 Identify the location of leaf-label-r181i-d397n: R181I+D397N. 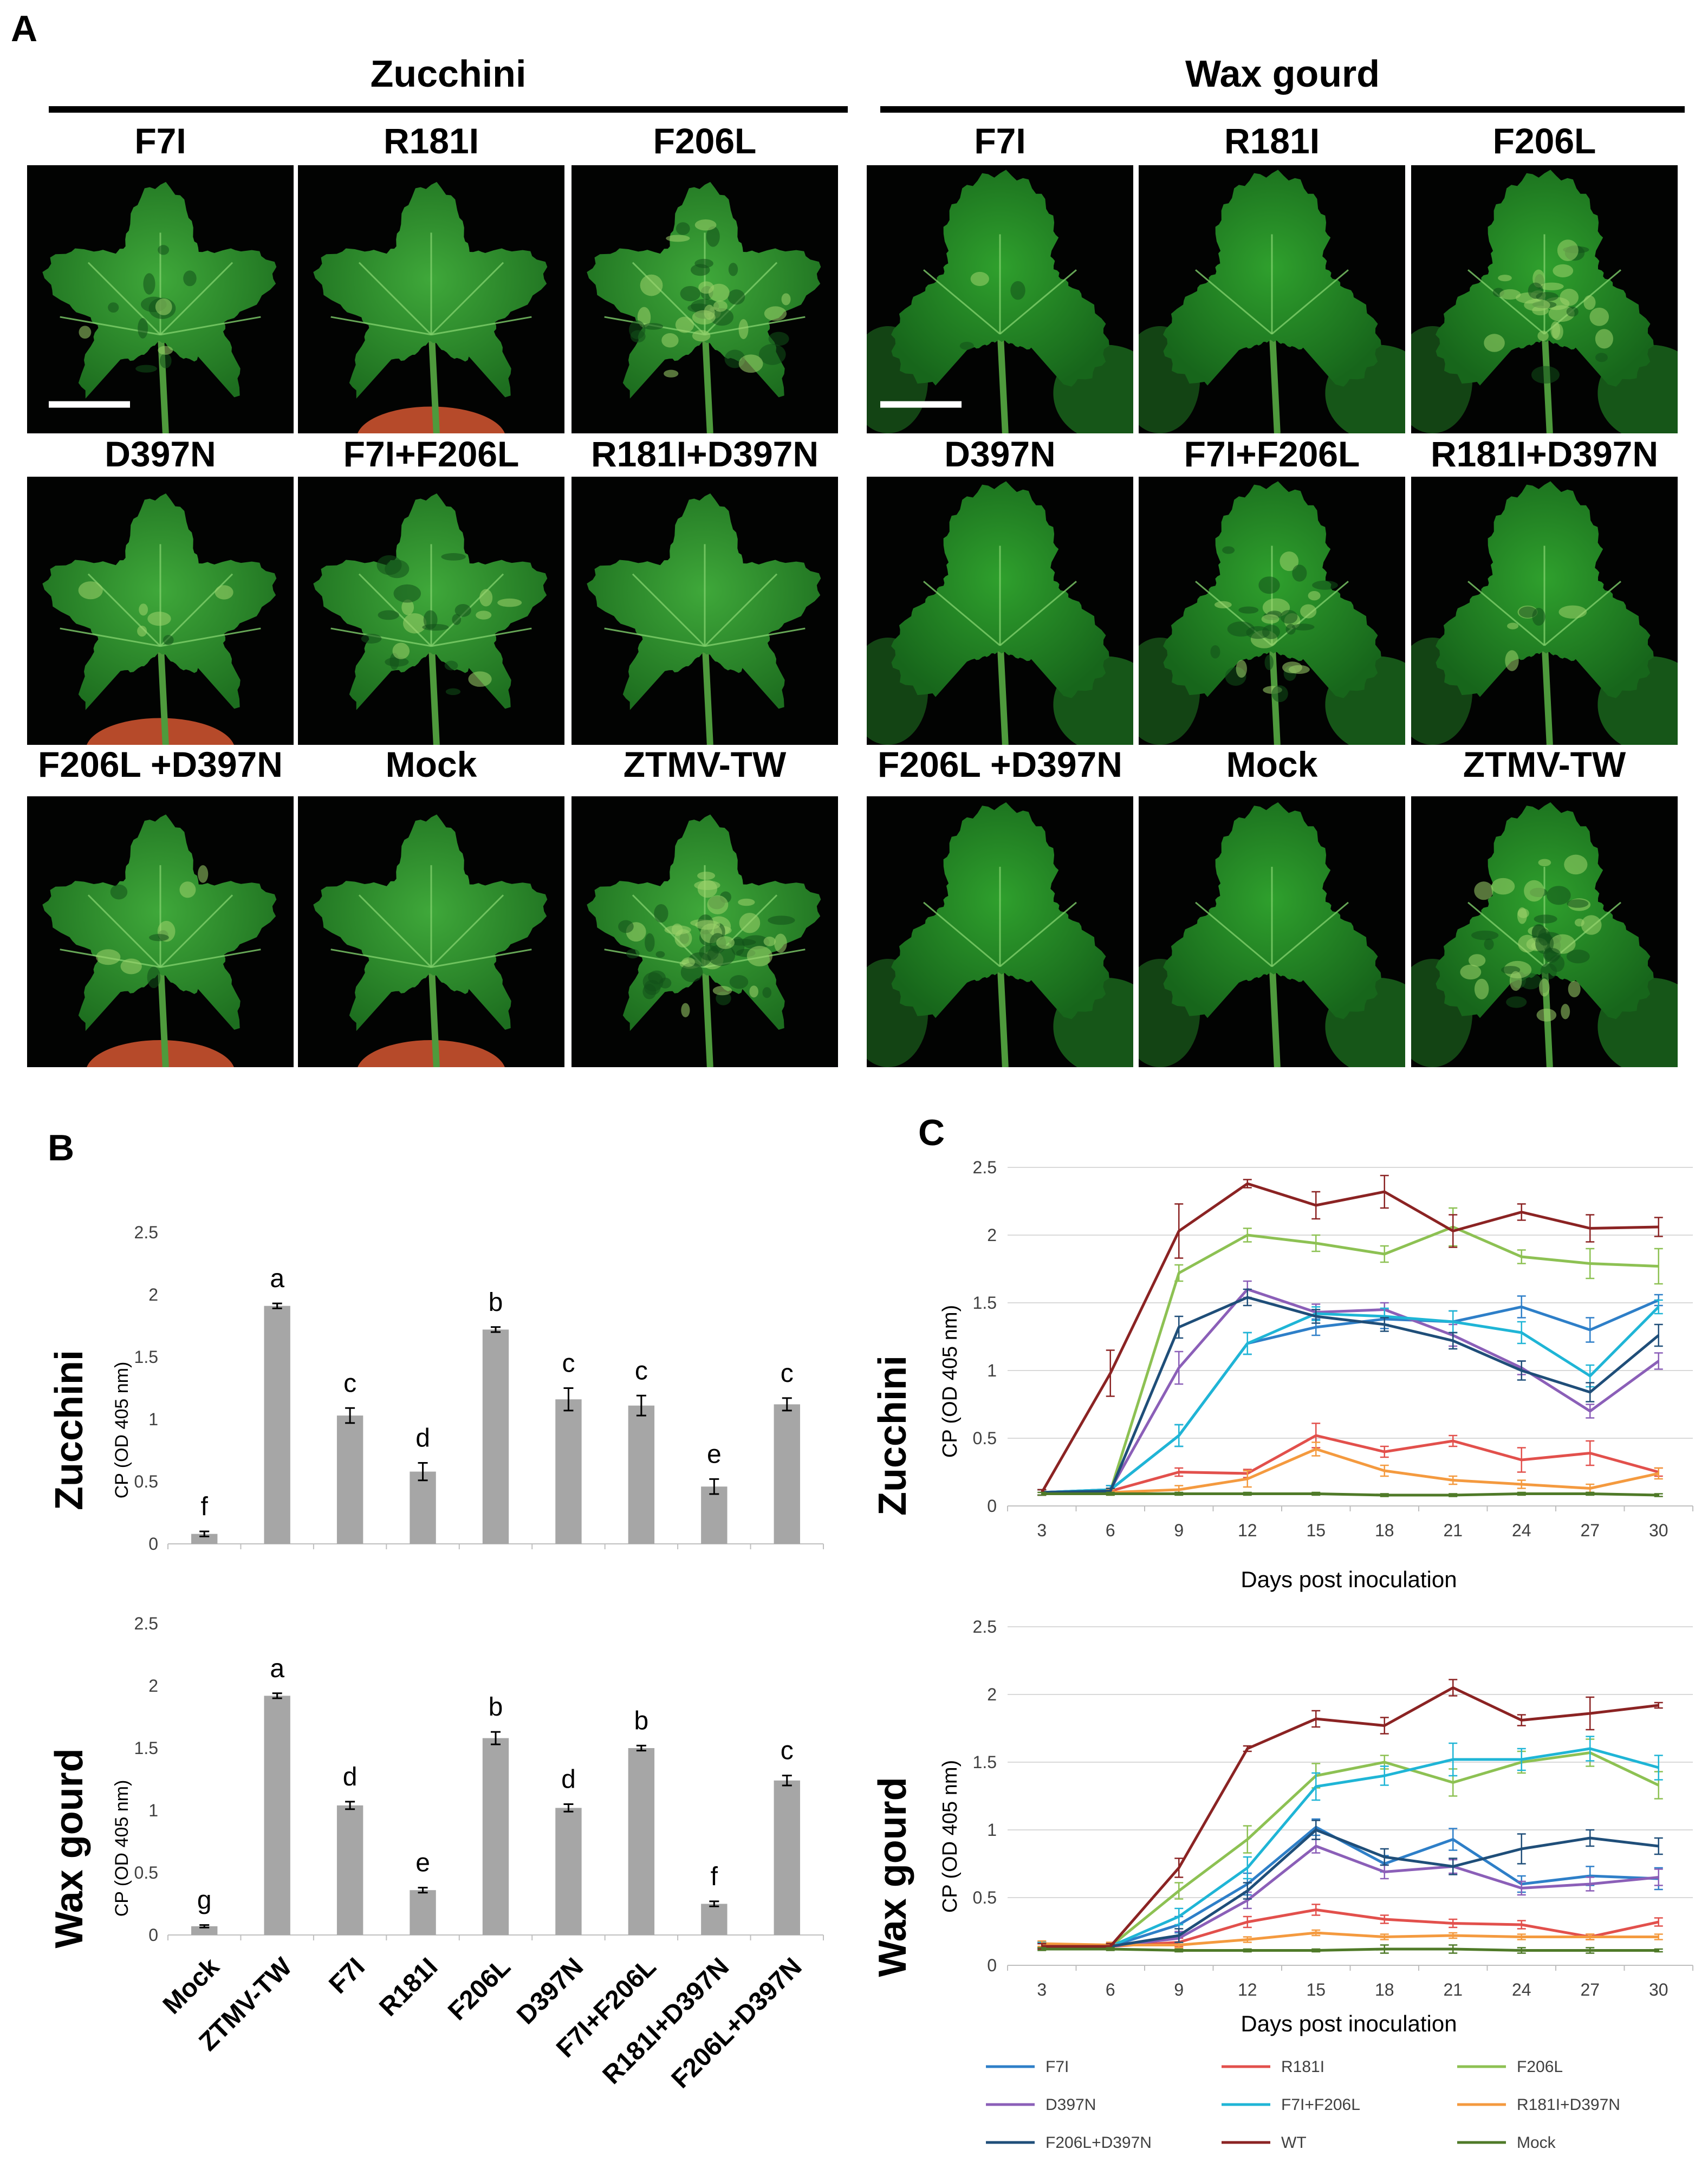
(1545, 454).